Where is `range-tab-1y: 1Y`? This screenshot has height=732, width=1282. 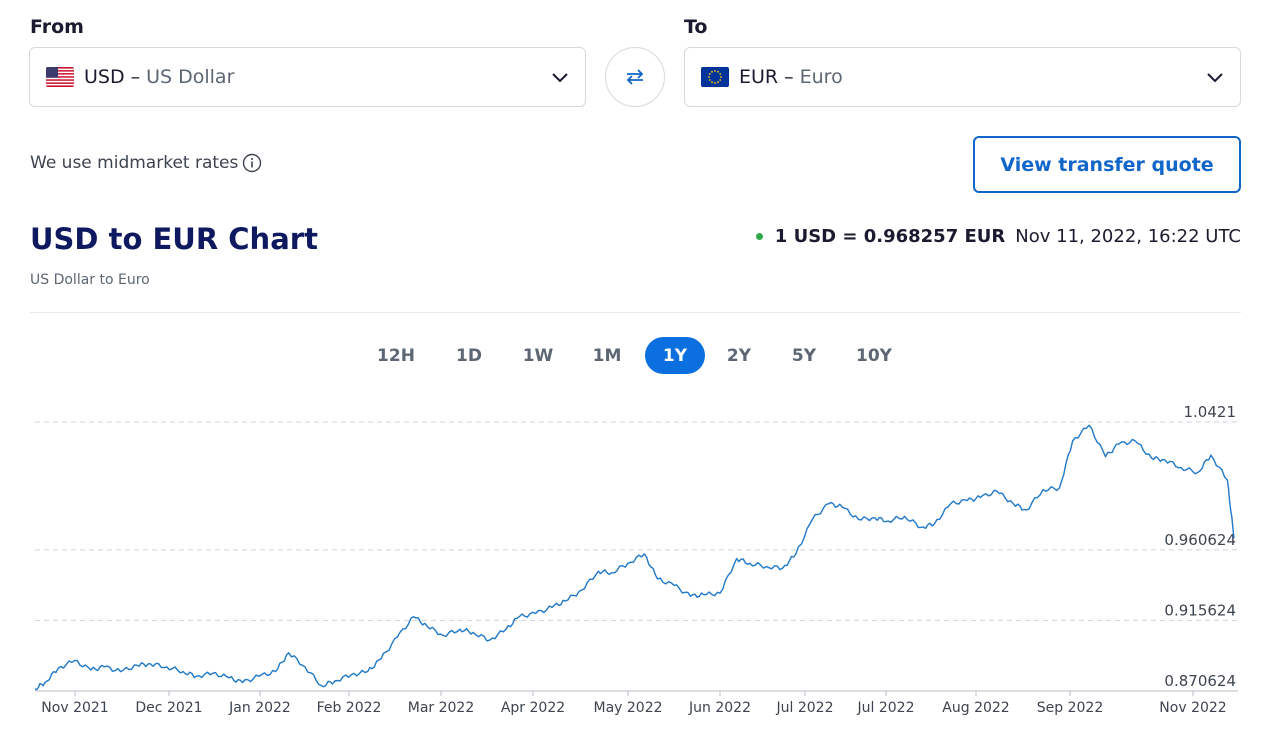
range-tab-1y: 1Y is located at coordinates (675, 355).